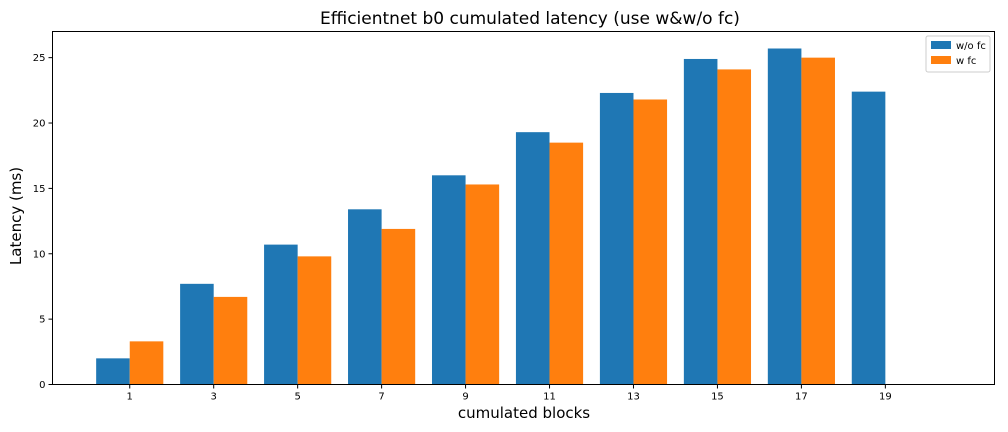 Image resolution: width=1008 pixels, height=432 pixels. What do you see at coordinates (633, 397) in the screenshot?
I see `x-tick-label-13: 13` at bounding box center [633, 397].